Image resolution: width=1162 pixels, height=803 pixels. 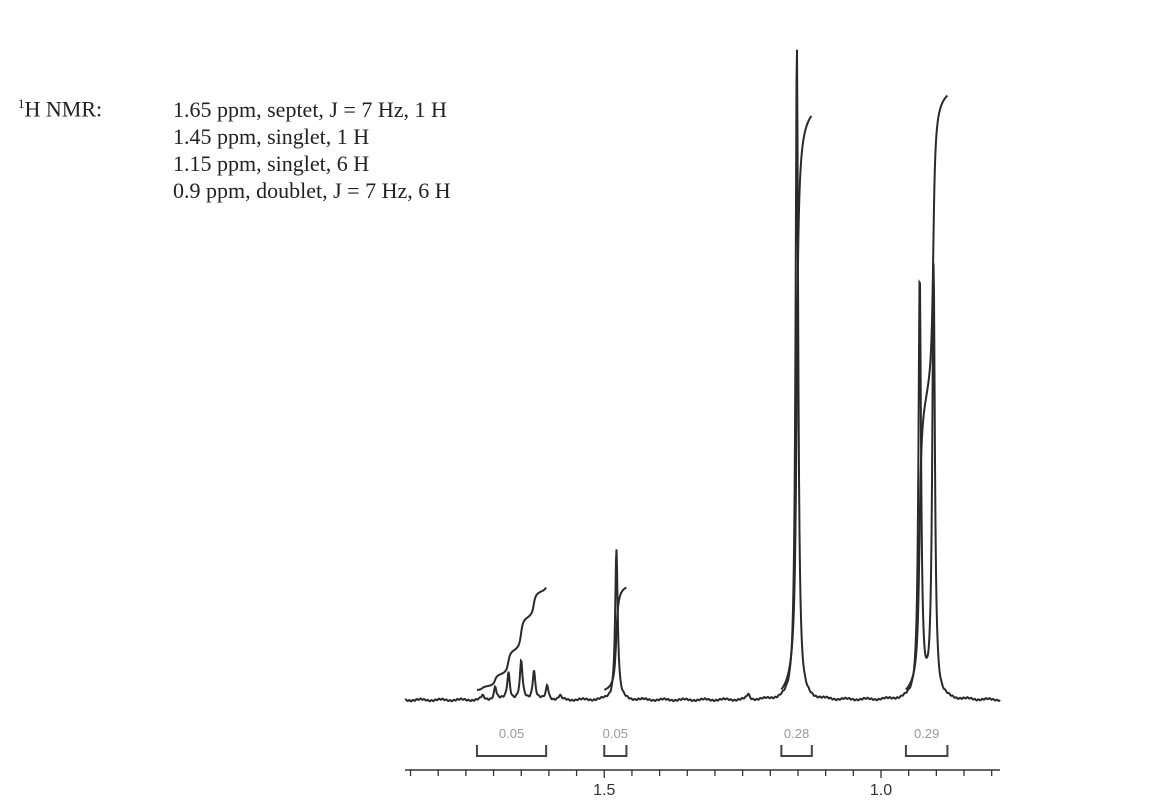 What do you see at coordinates (881, 790) in the screenshot?
I see `x-tick-label: 1.0` at bounding box center [881, 790].